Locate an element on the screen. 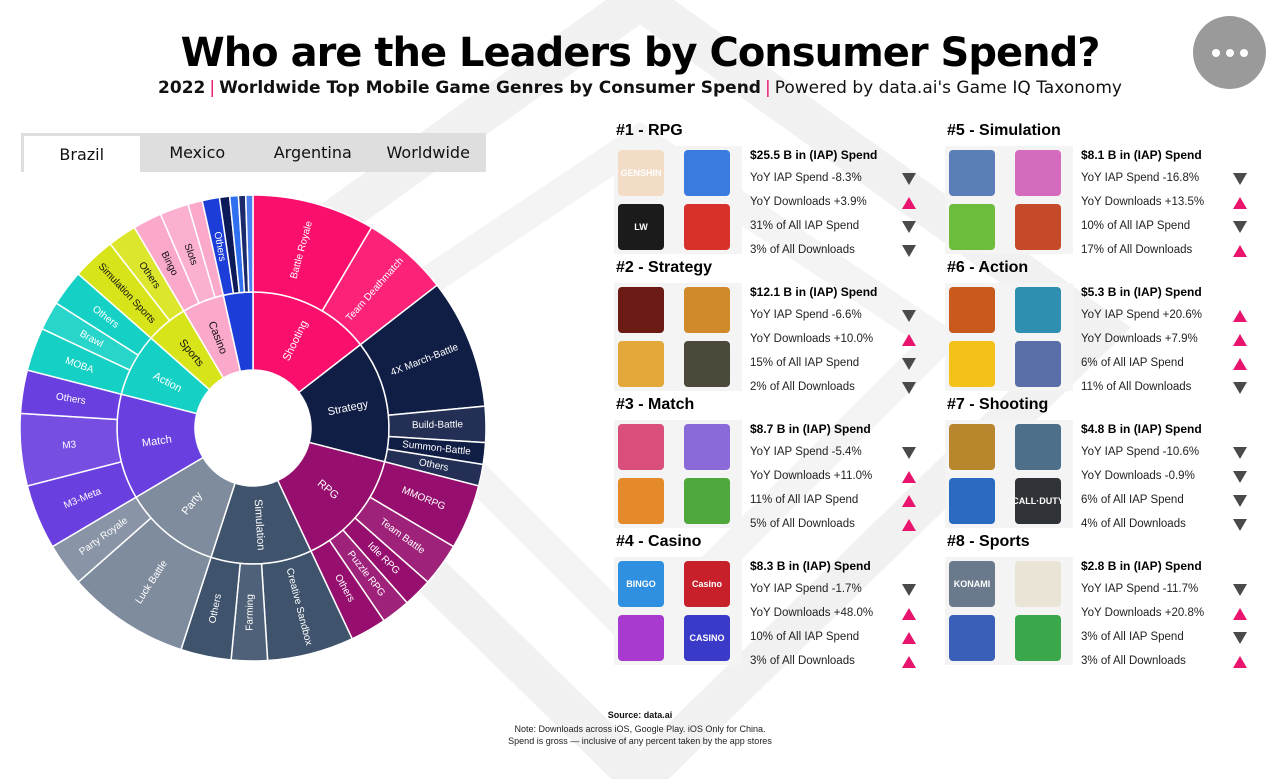 This screenshot has width=1280, height=779. genre-title: #2 - Strategy is located at coordinates (664, 267).